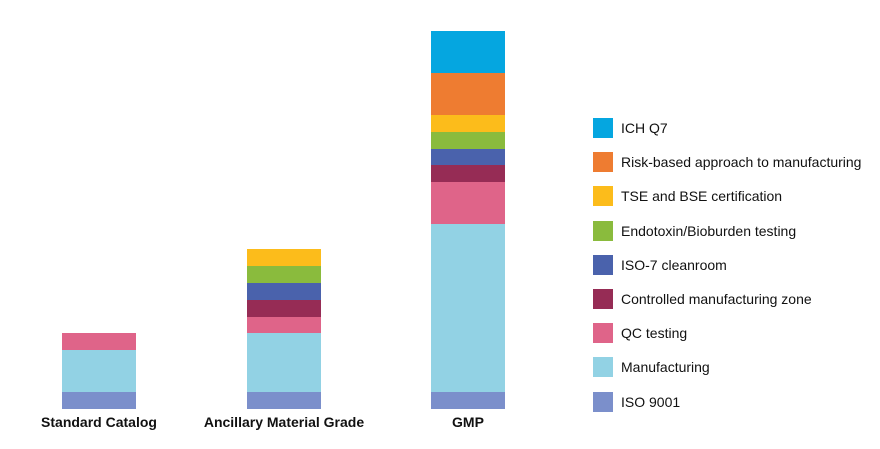 This screenshot has width=880, height=449. What do you see at coordinates (603, 299) in the screenshot?
I see `legend-swatch-controlled-manufacturing-zone` at bounding box center [603, 299].